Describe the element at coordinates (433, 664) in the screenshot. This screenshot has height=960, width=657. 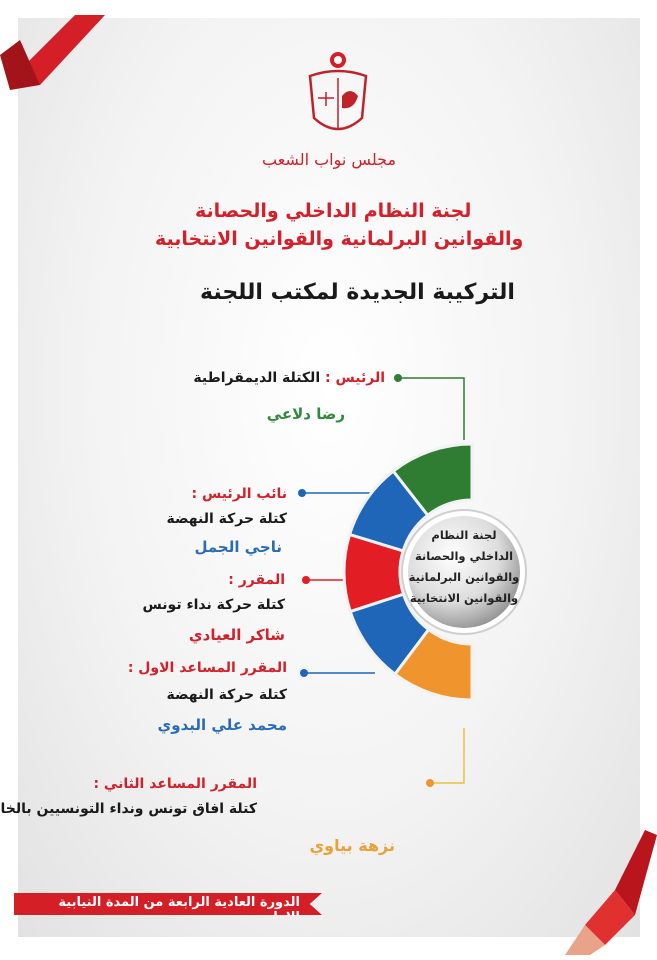
I see `ring-segment` at that location.